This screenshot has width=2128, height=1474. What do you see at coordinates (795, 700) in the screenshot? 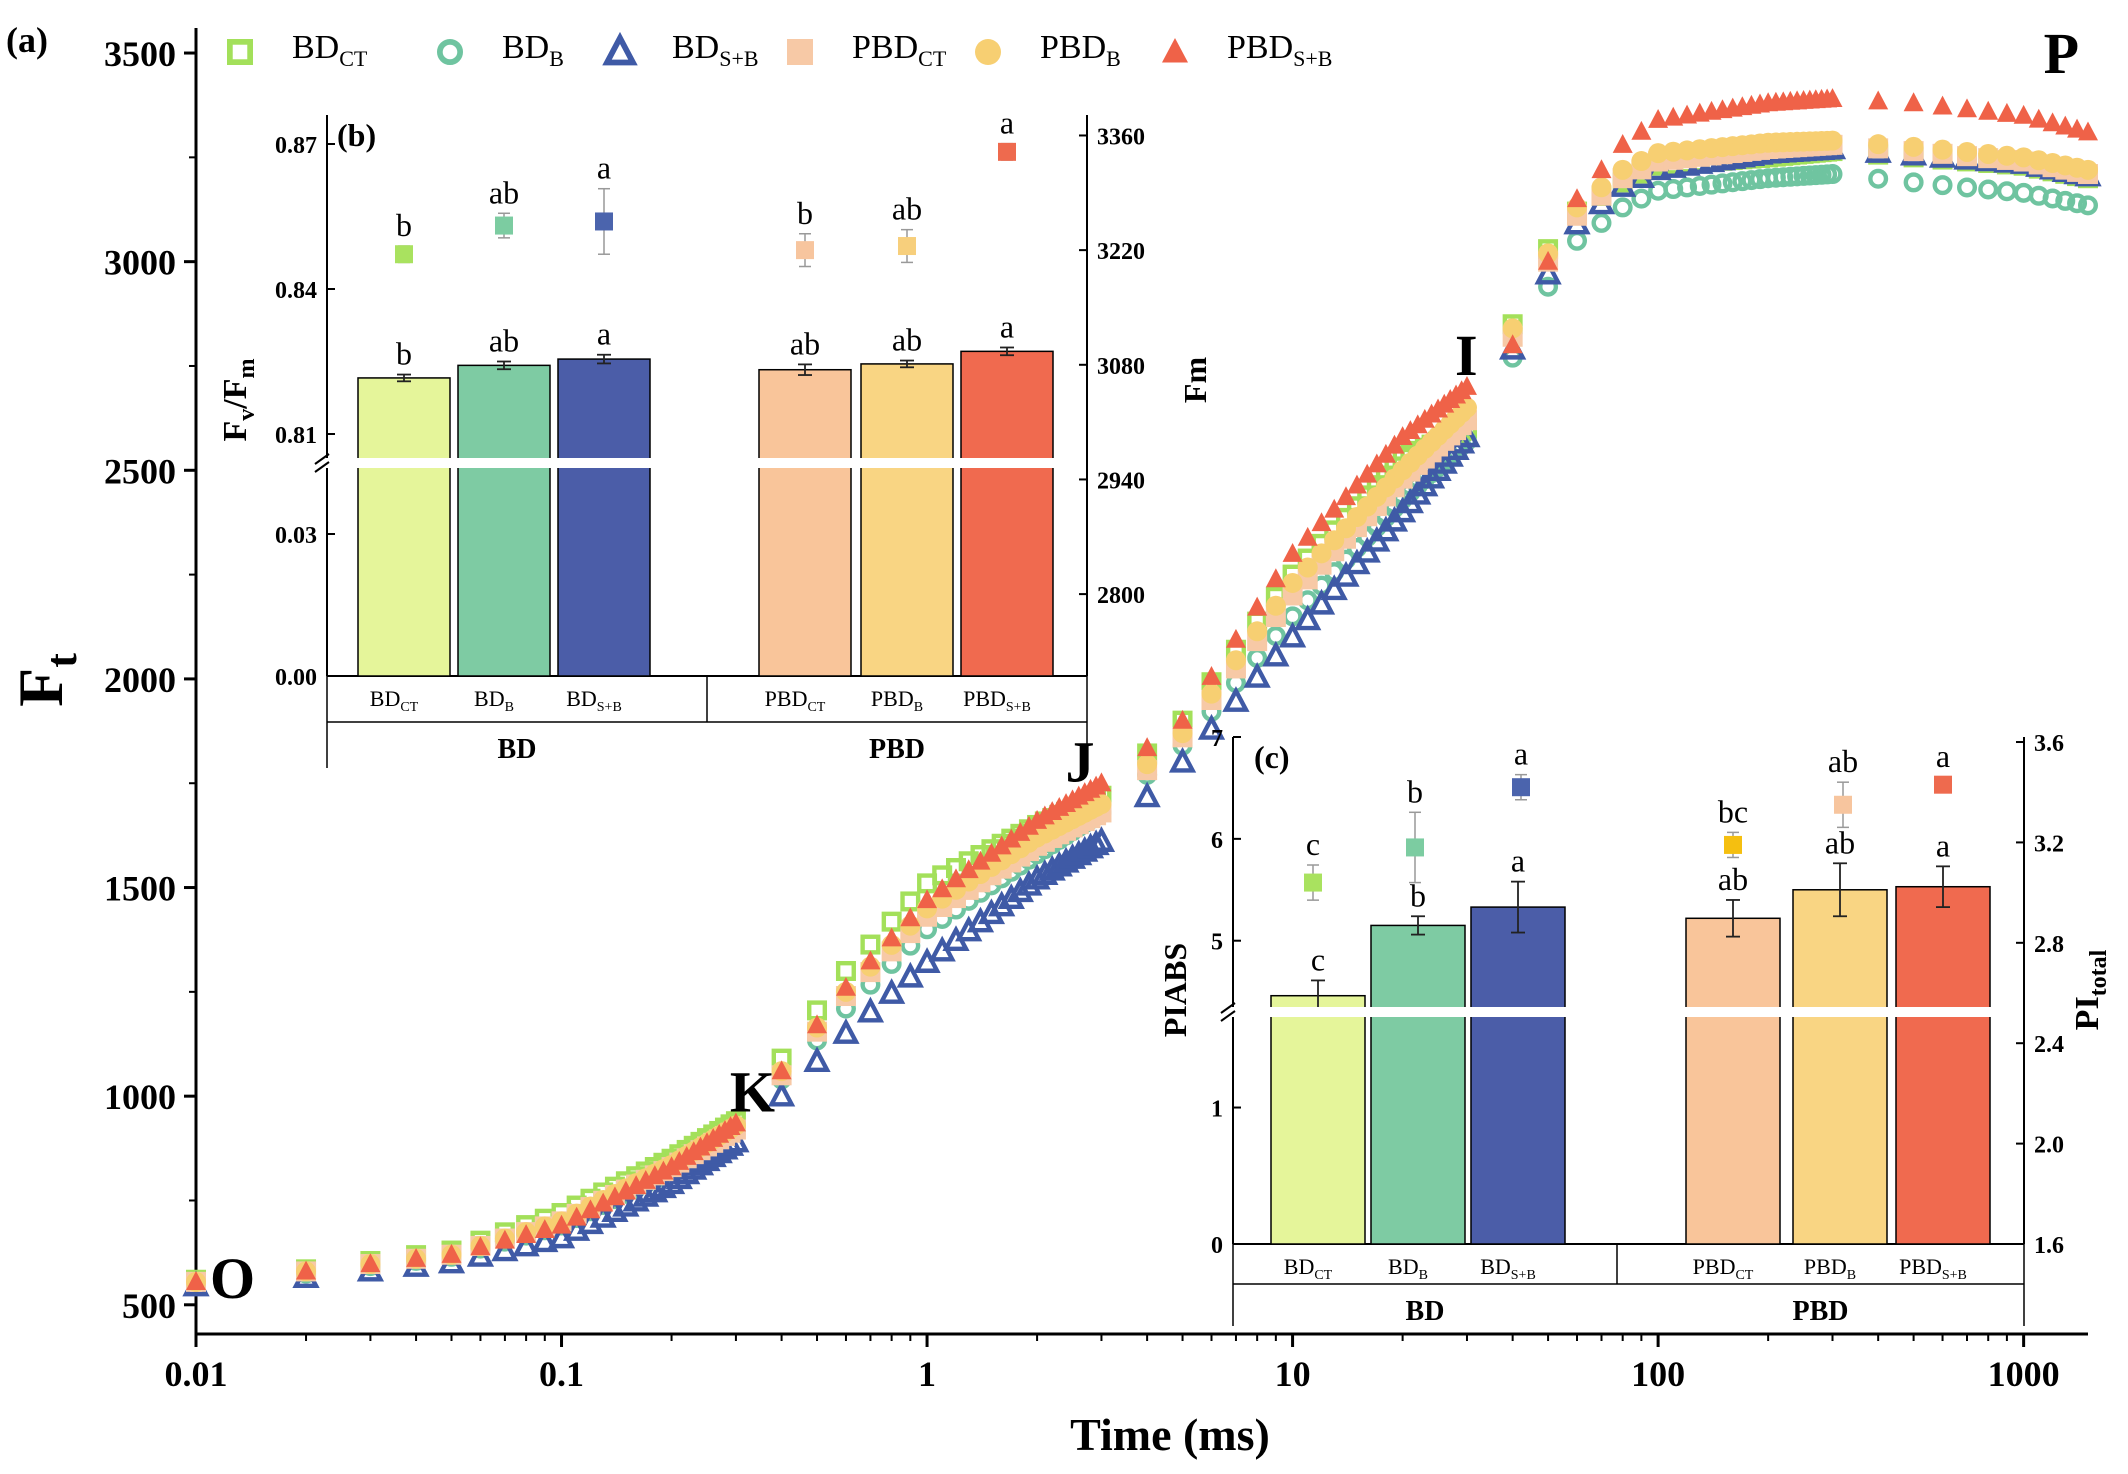
I see `inset-b-category-label: PBDCT` at bounding box center [795, 700].